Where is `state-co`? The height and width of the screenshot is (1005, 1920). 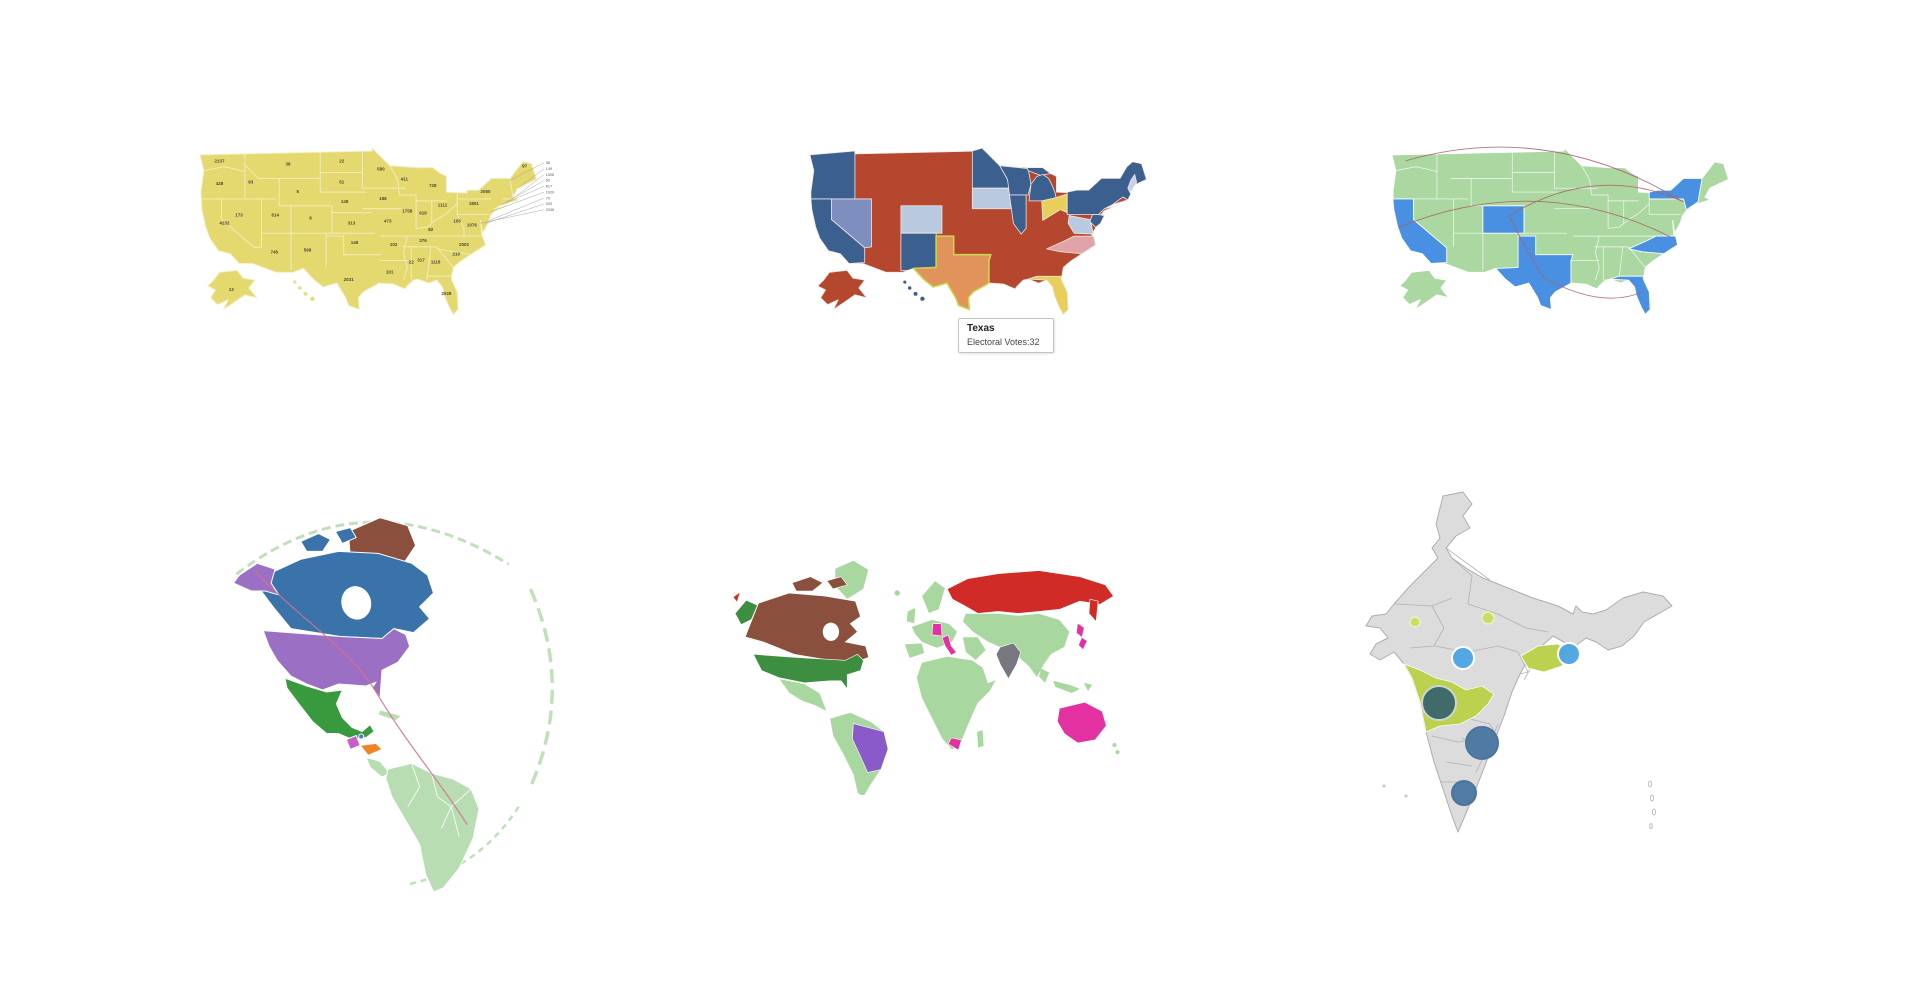 state-co is located at coordinates (1503, 219).